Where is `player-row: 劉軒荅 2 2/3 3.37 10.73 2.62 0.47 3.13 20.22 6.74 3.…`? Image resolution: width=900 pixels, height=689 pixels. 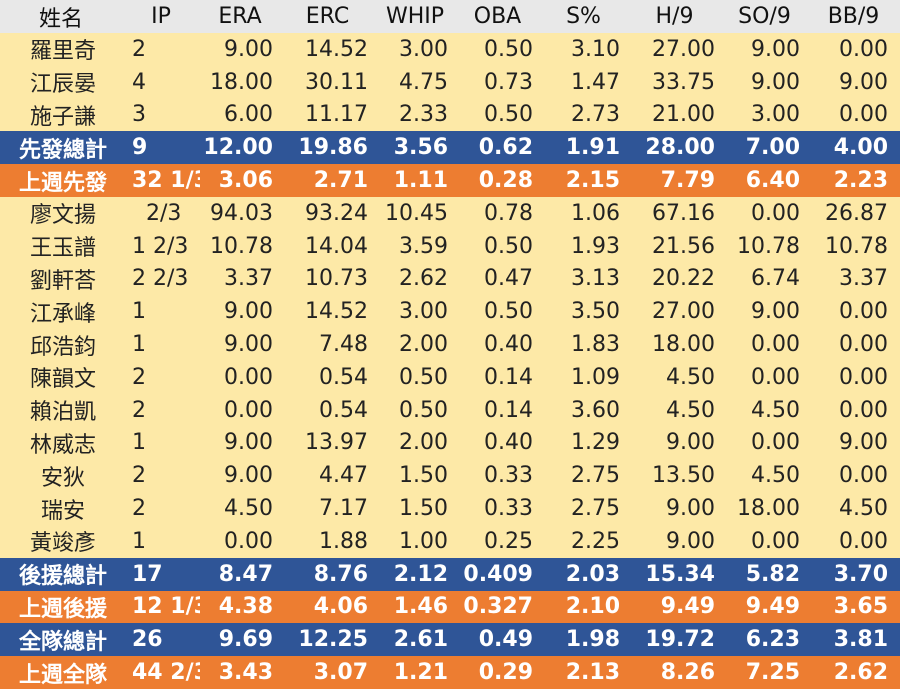
player-row: 劉軒荅 2 2/3 3.37 10.73 2.62 0.47 3.13 20.22 6.74 3.… is located at coordinates (450, 279).